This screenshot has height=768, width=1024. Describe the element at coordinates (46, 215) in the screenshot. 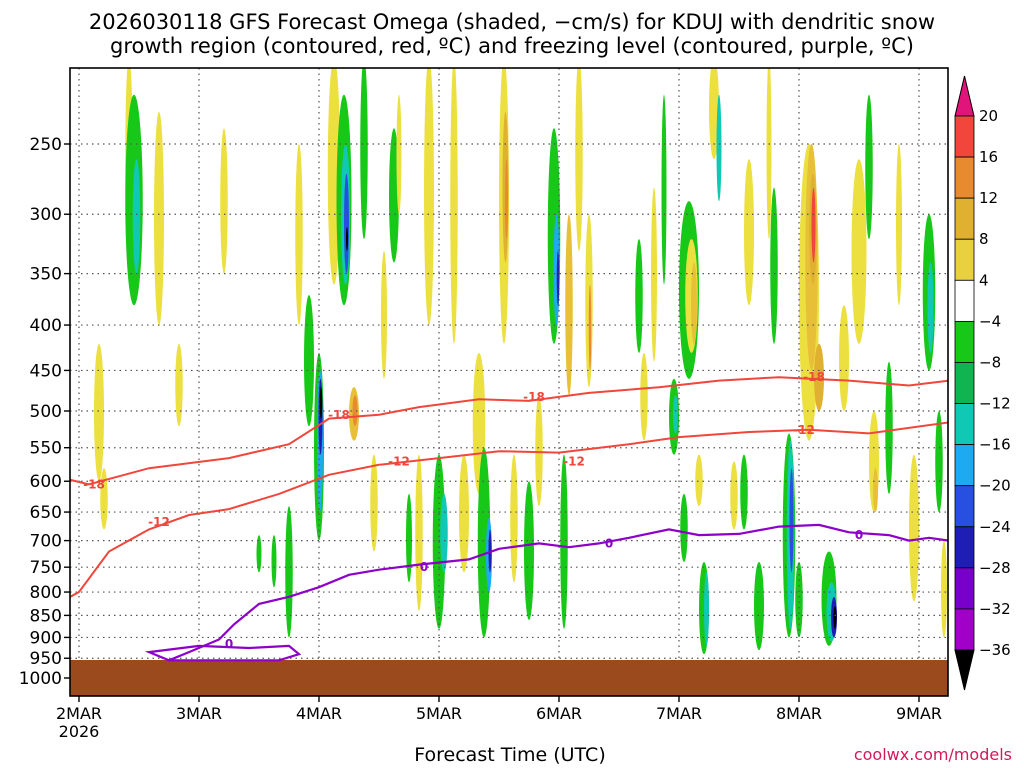

I see `y-tick-label: 300` at that location.